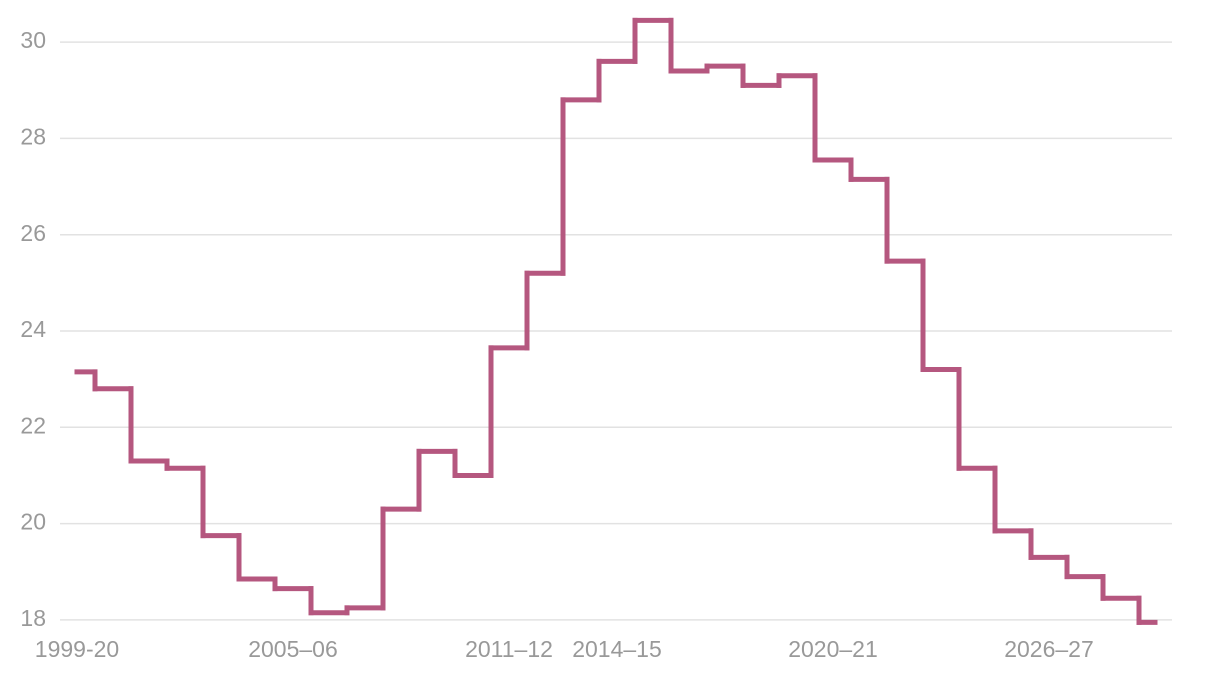 This screenshot has width=1220, height=682. I want to click on y-tick-label: 20, so click(33, 522).